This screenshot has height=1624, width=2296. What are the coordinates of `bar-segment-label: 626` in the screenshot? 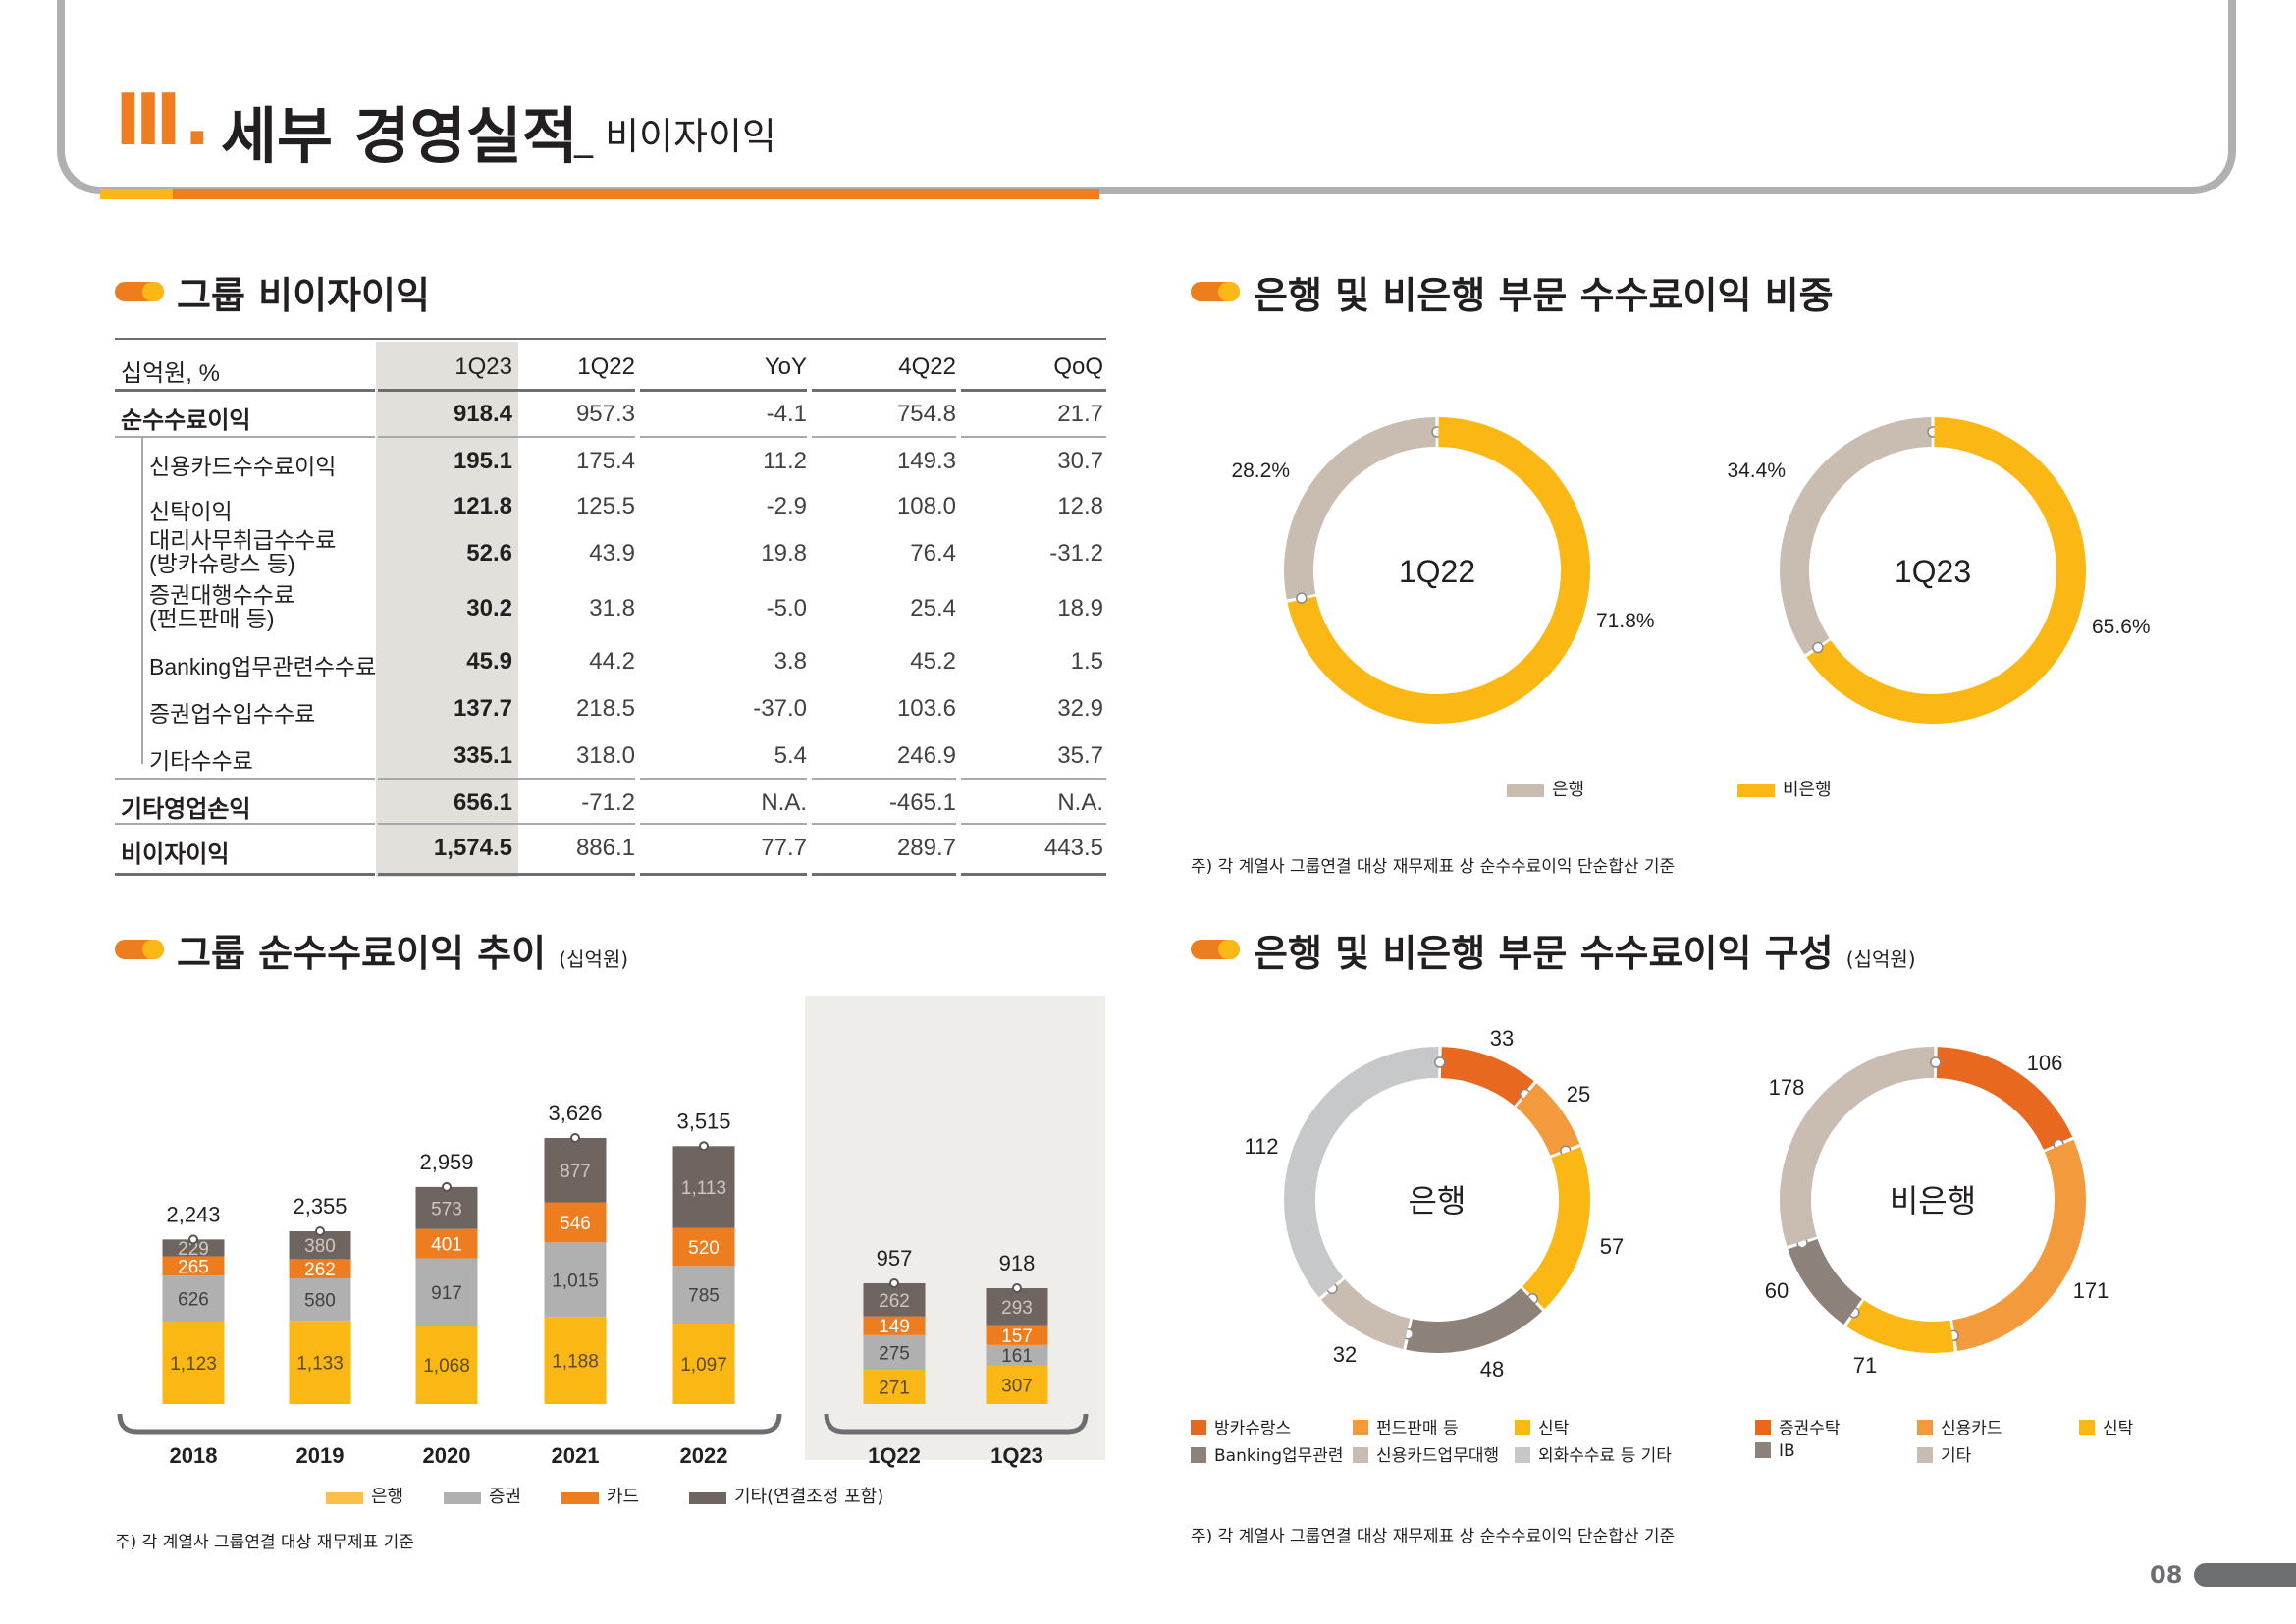 It's located at (193, 1300).